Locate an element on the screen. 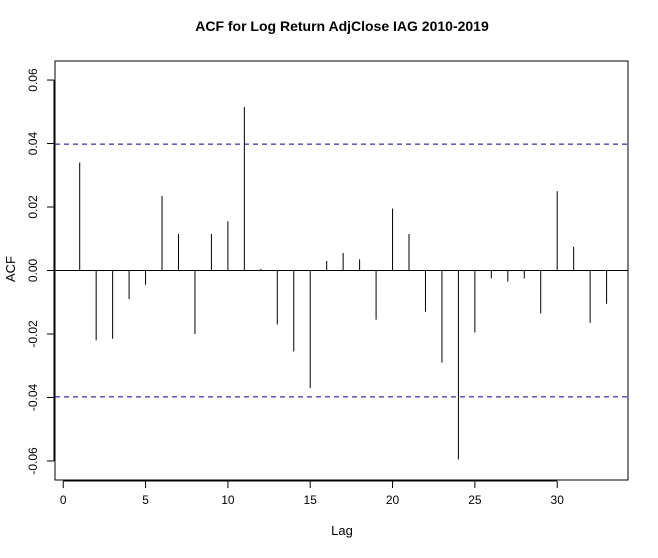  y-axis-label: ACF is located at coordinates (10, 269).